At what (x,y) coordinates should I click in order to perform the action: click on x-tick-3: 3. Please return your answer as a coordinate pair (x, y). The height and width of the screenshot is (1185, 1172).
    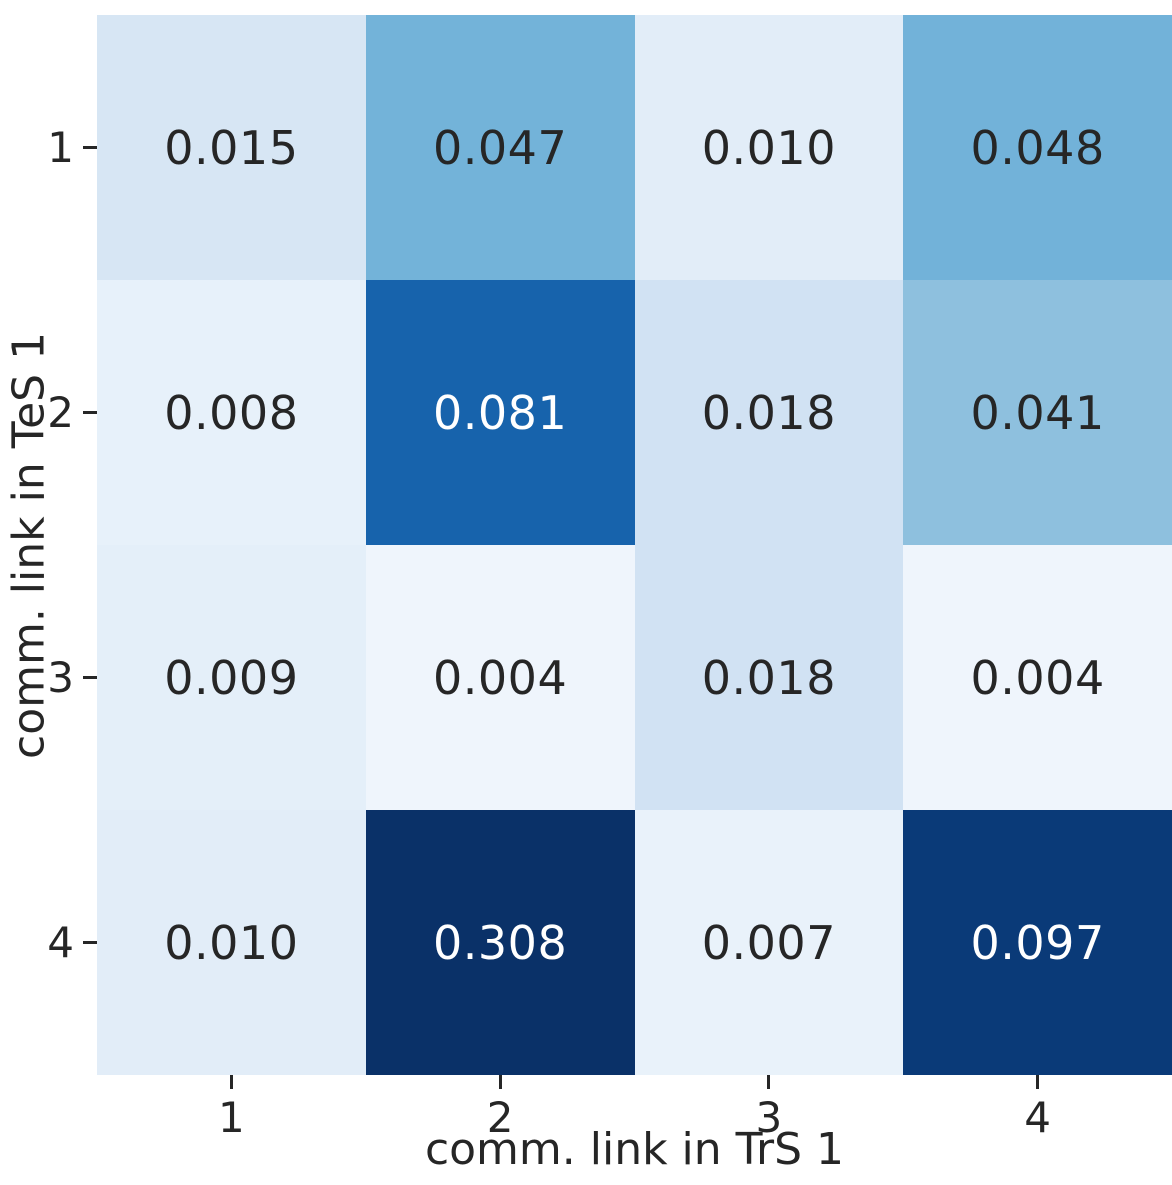
    Looking at the image, I should click on (769, 1108).